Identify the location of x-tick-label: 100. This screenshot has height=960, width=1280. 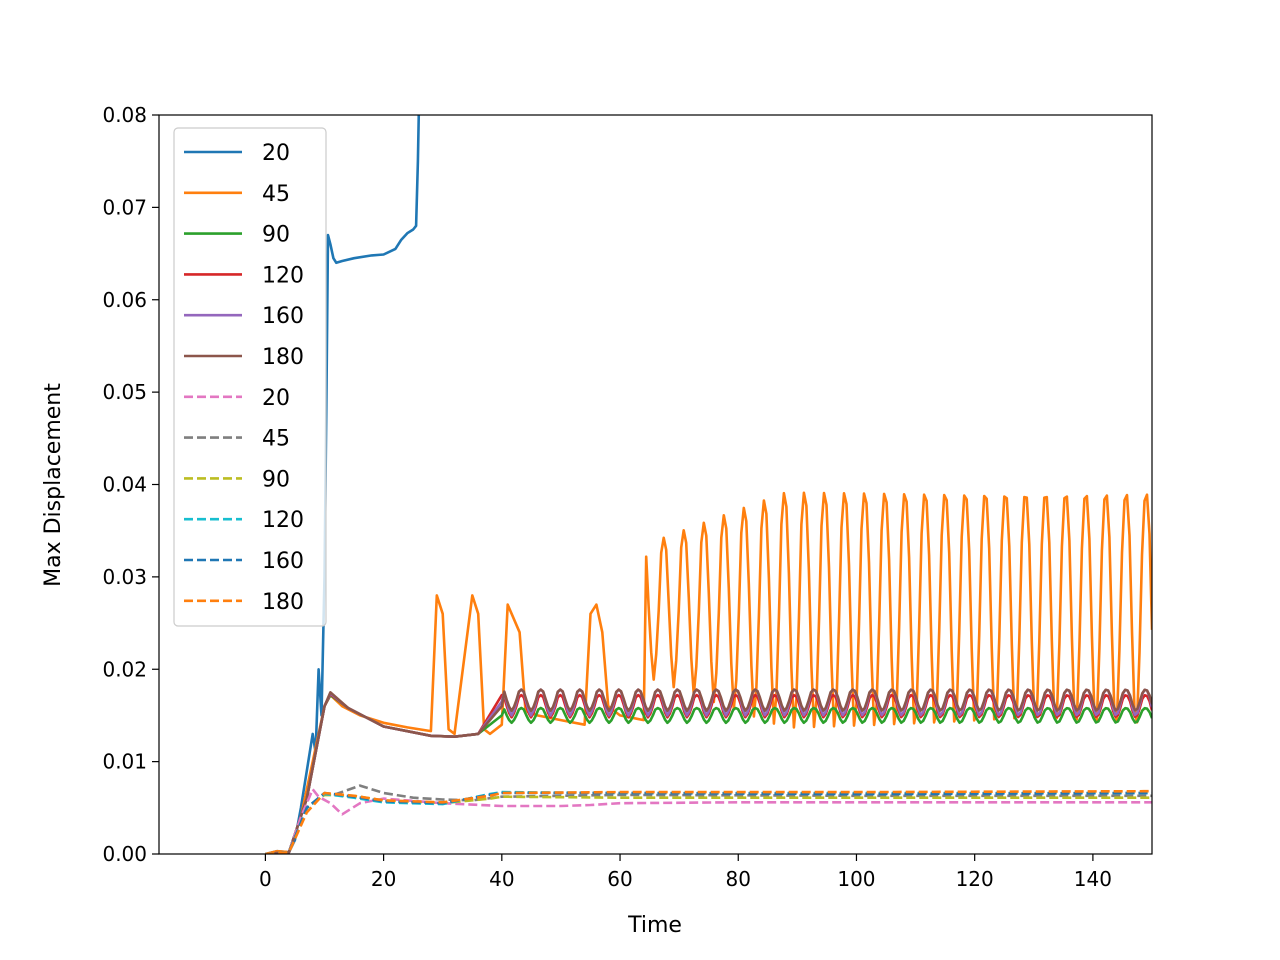
(856, 879).